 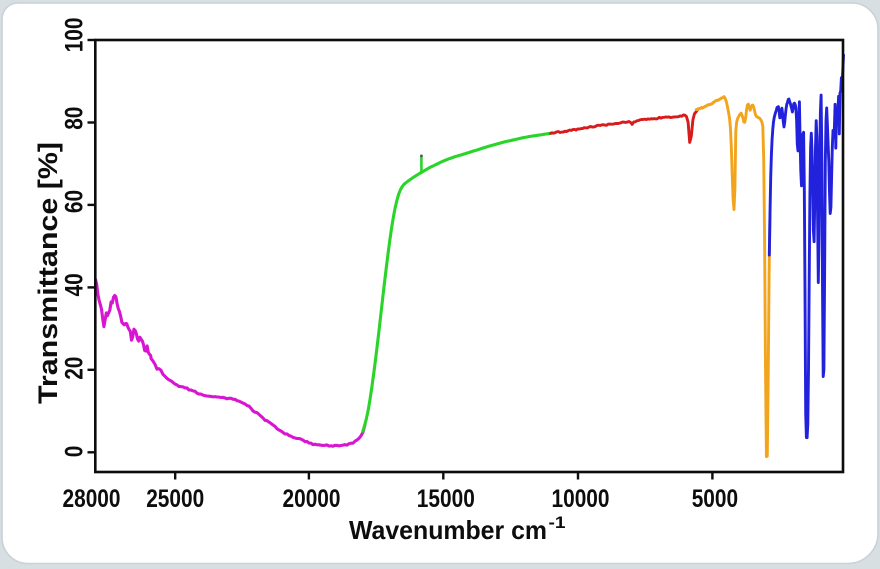 I want to click on svg-text: 20000, so click(x=312, y=499).